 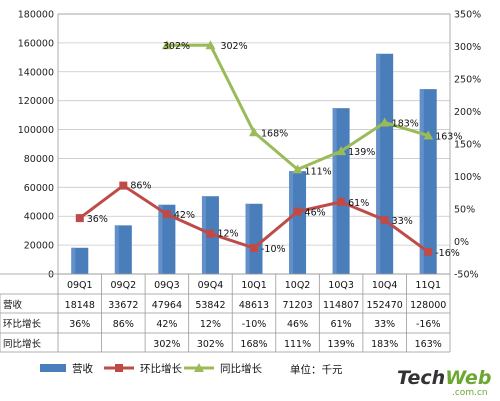 What do you see at coordinates (297, 324) in the screenshot?
I see `table-cell: 46%` at bounding box center [297, 324].